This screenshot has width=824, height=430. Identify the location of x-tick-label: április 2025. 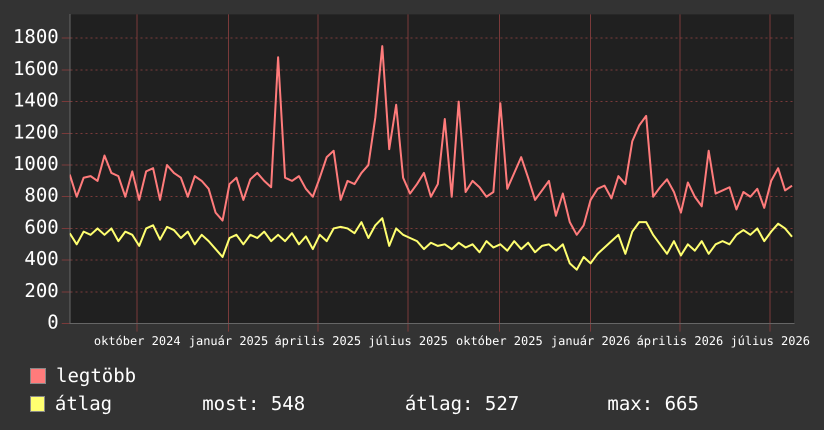
(318, 341).